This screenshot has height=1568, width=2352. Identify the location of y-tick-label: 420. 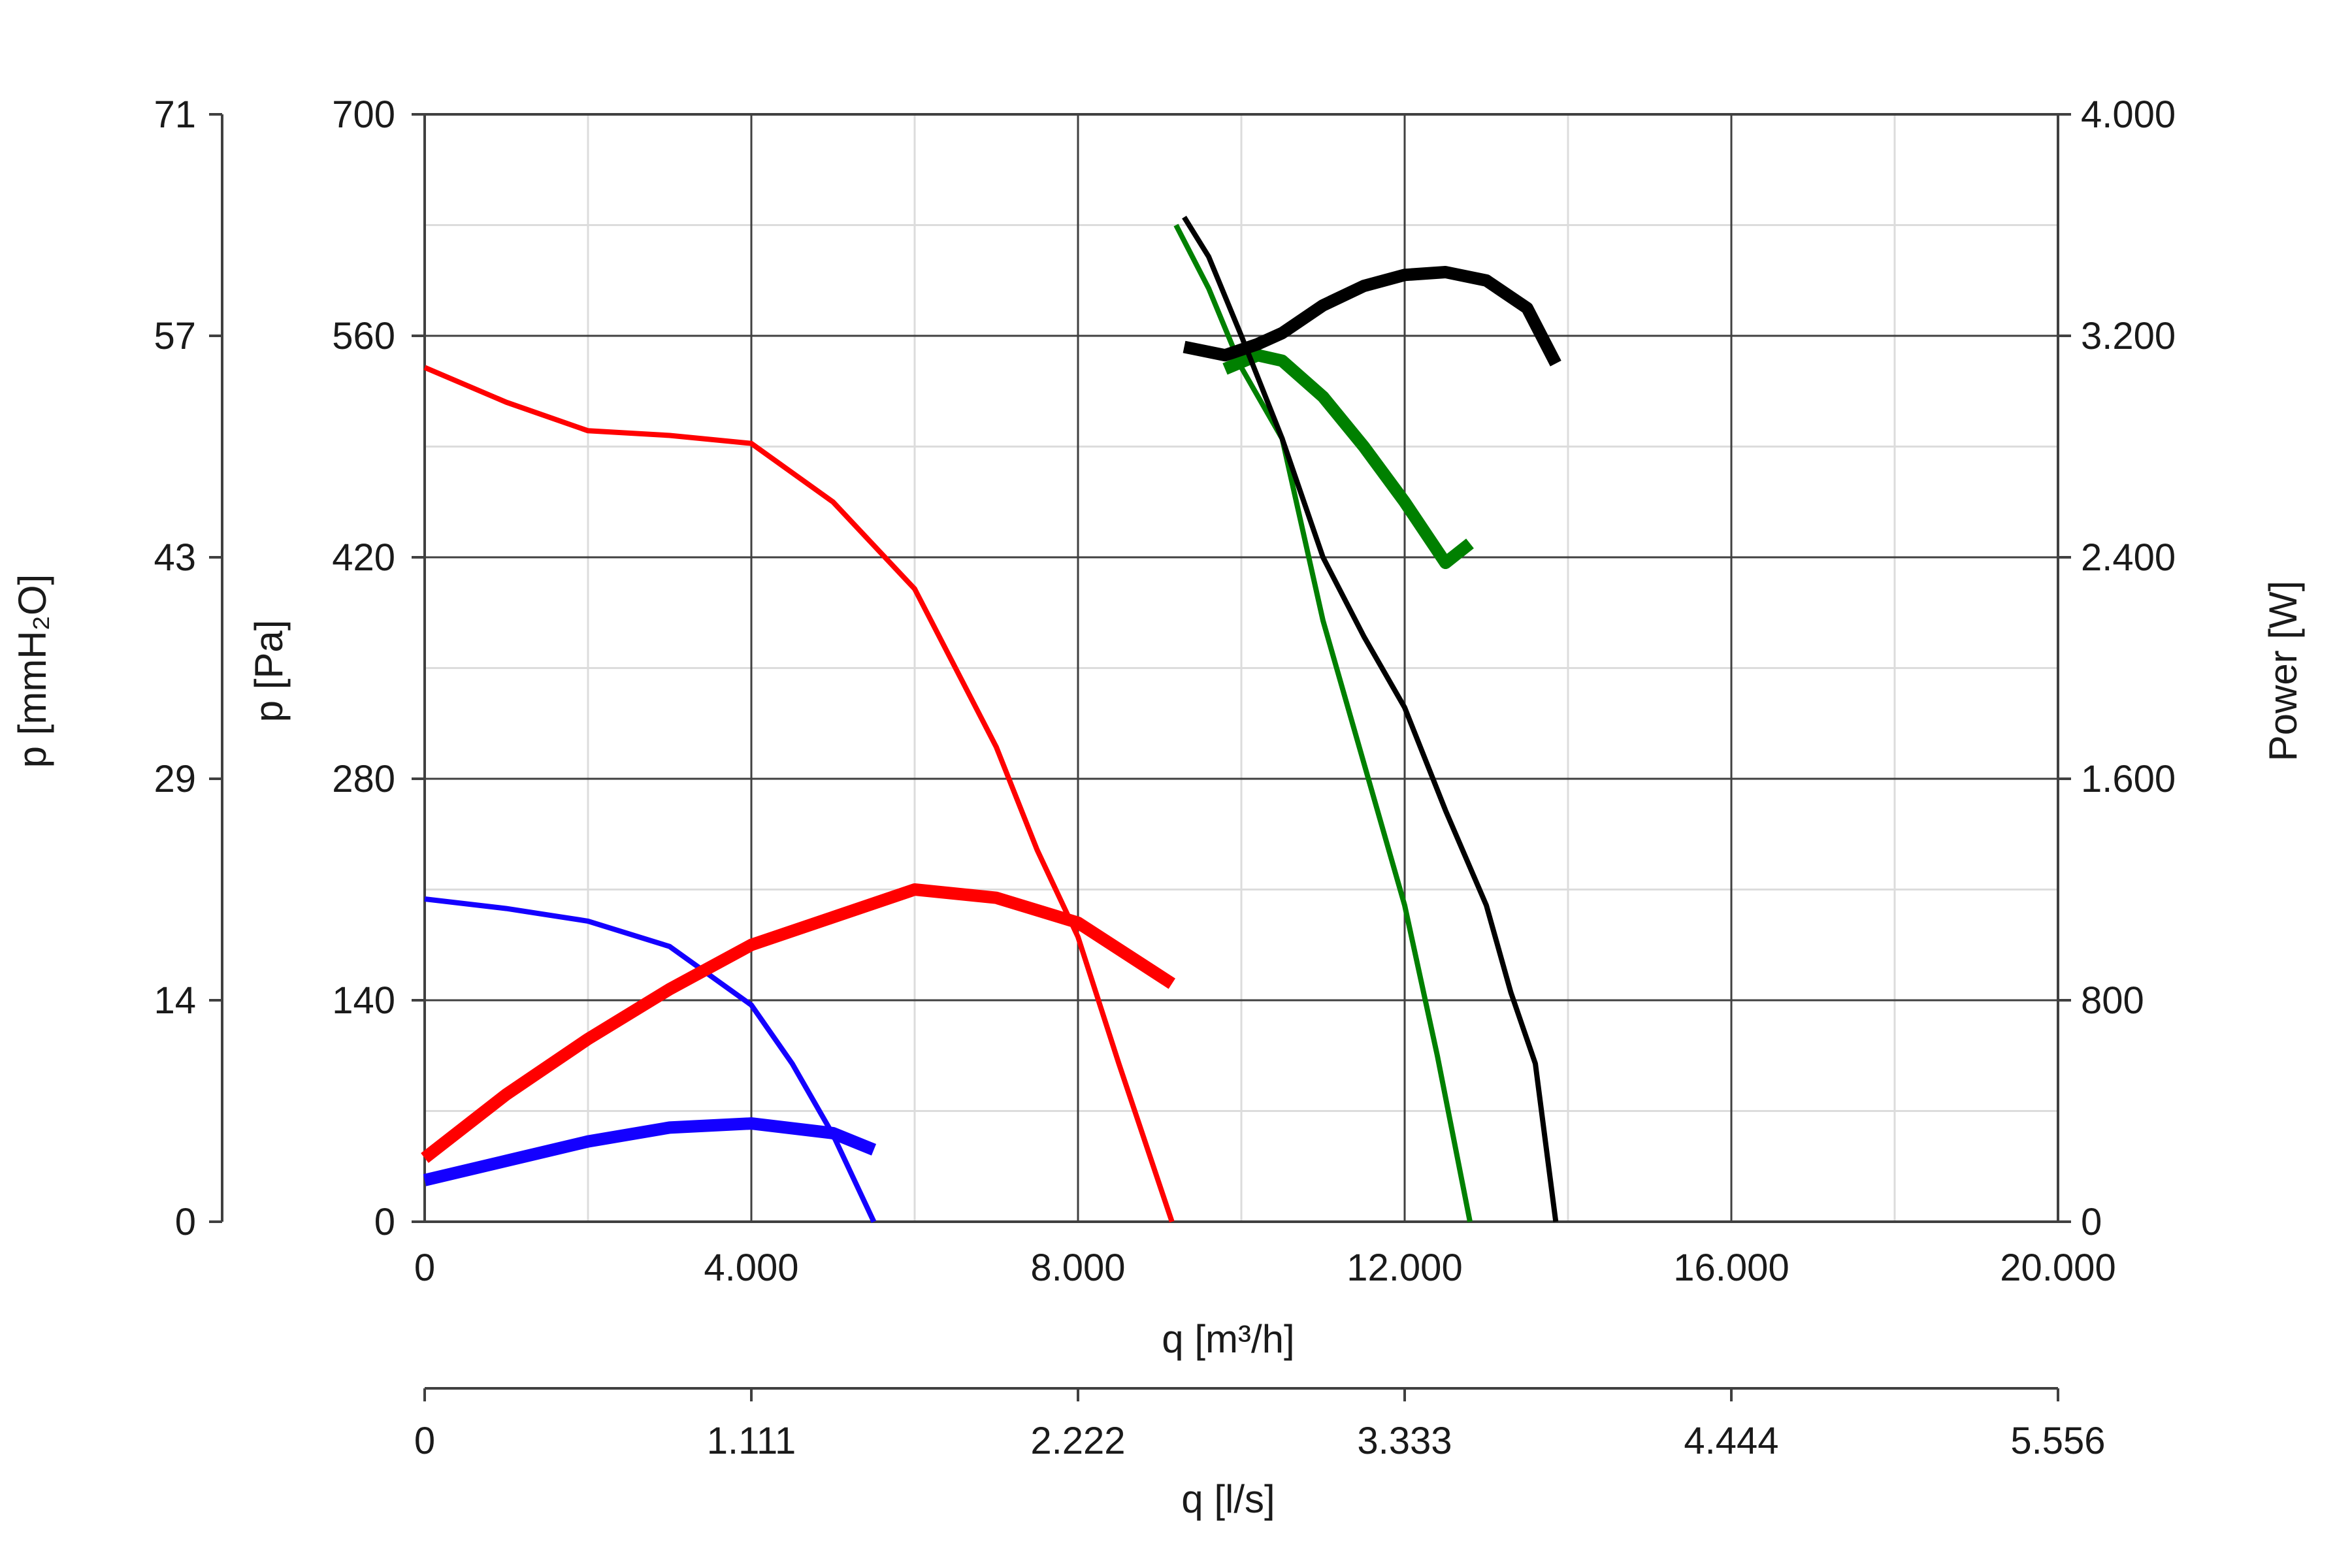
(363, 557).